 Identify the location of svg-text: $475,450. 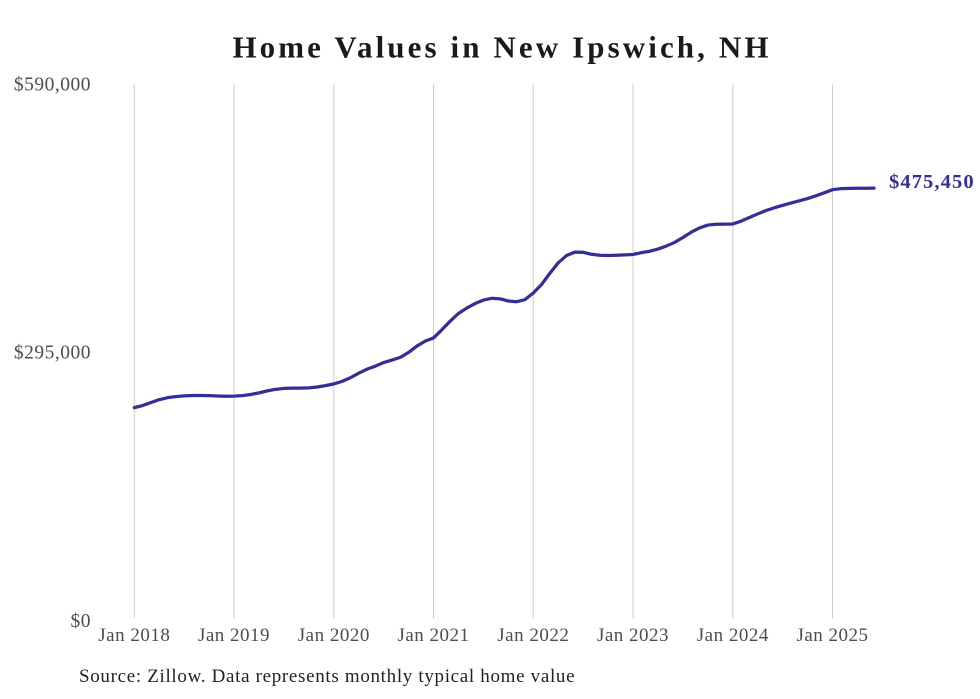
(932, 182).